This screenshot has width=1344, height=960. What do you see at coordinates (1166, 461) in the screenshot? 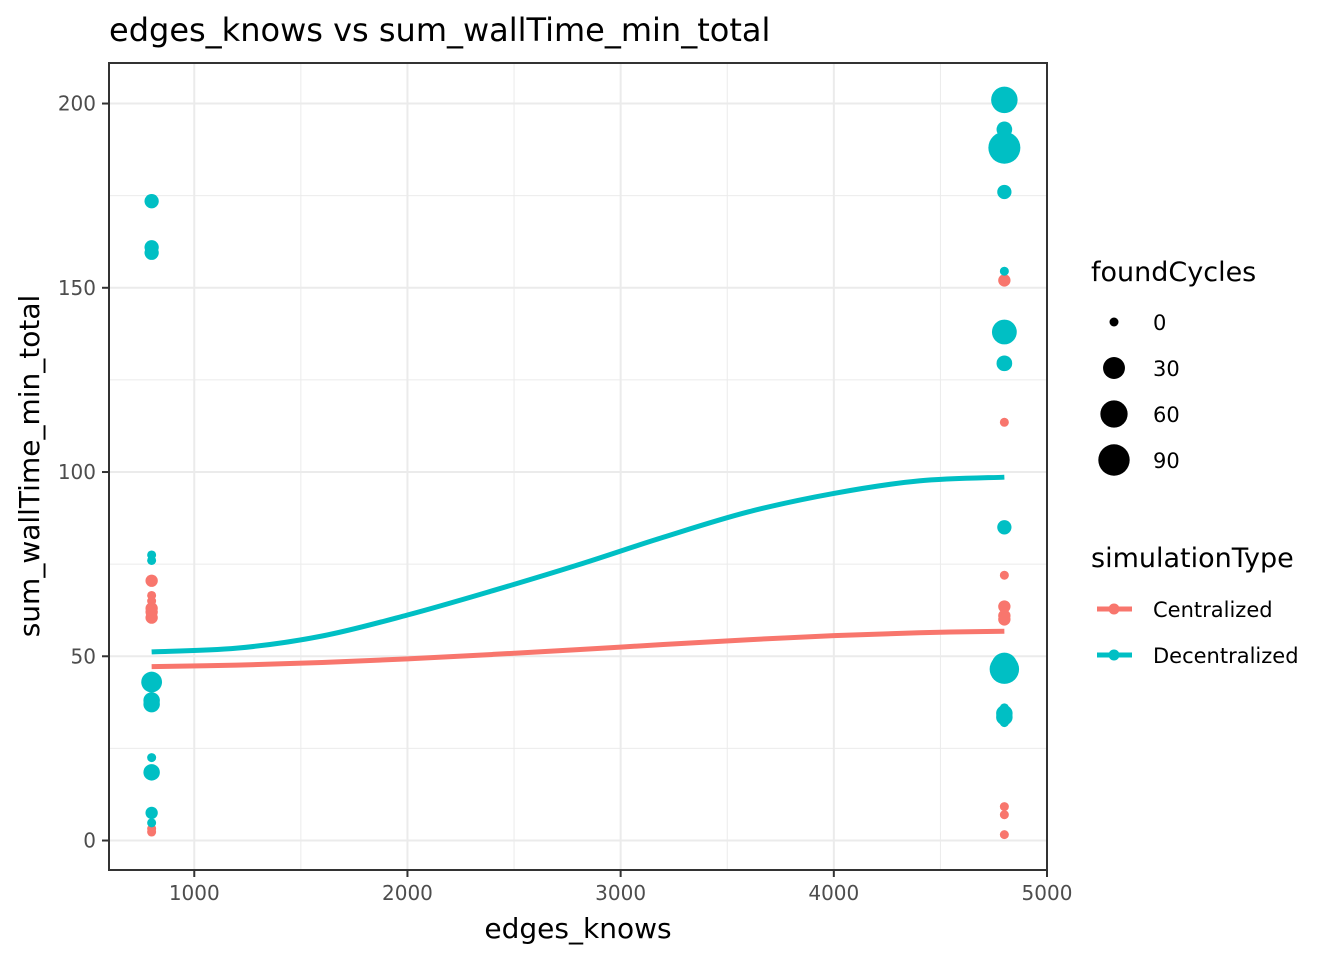
I see `size-legend-label: 90` at bounding box center [1166, 461].